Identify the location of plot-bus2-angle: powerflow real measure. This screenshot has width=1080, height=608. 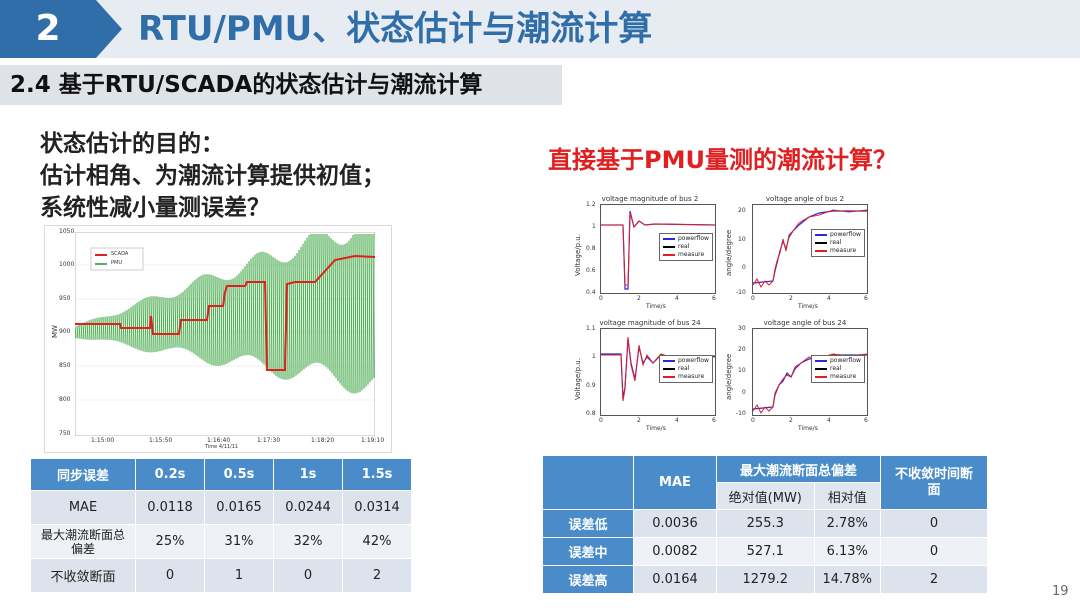
(810, 249).